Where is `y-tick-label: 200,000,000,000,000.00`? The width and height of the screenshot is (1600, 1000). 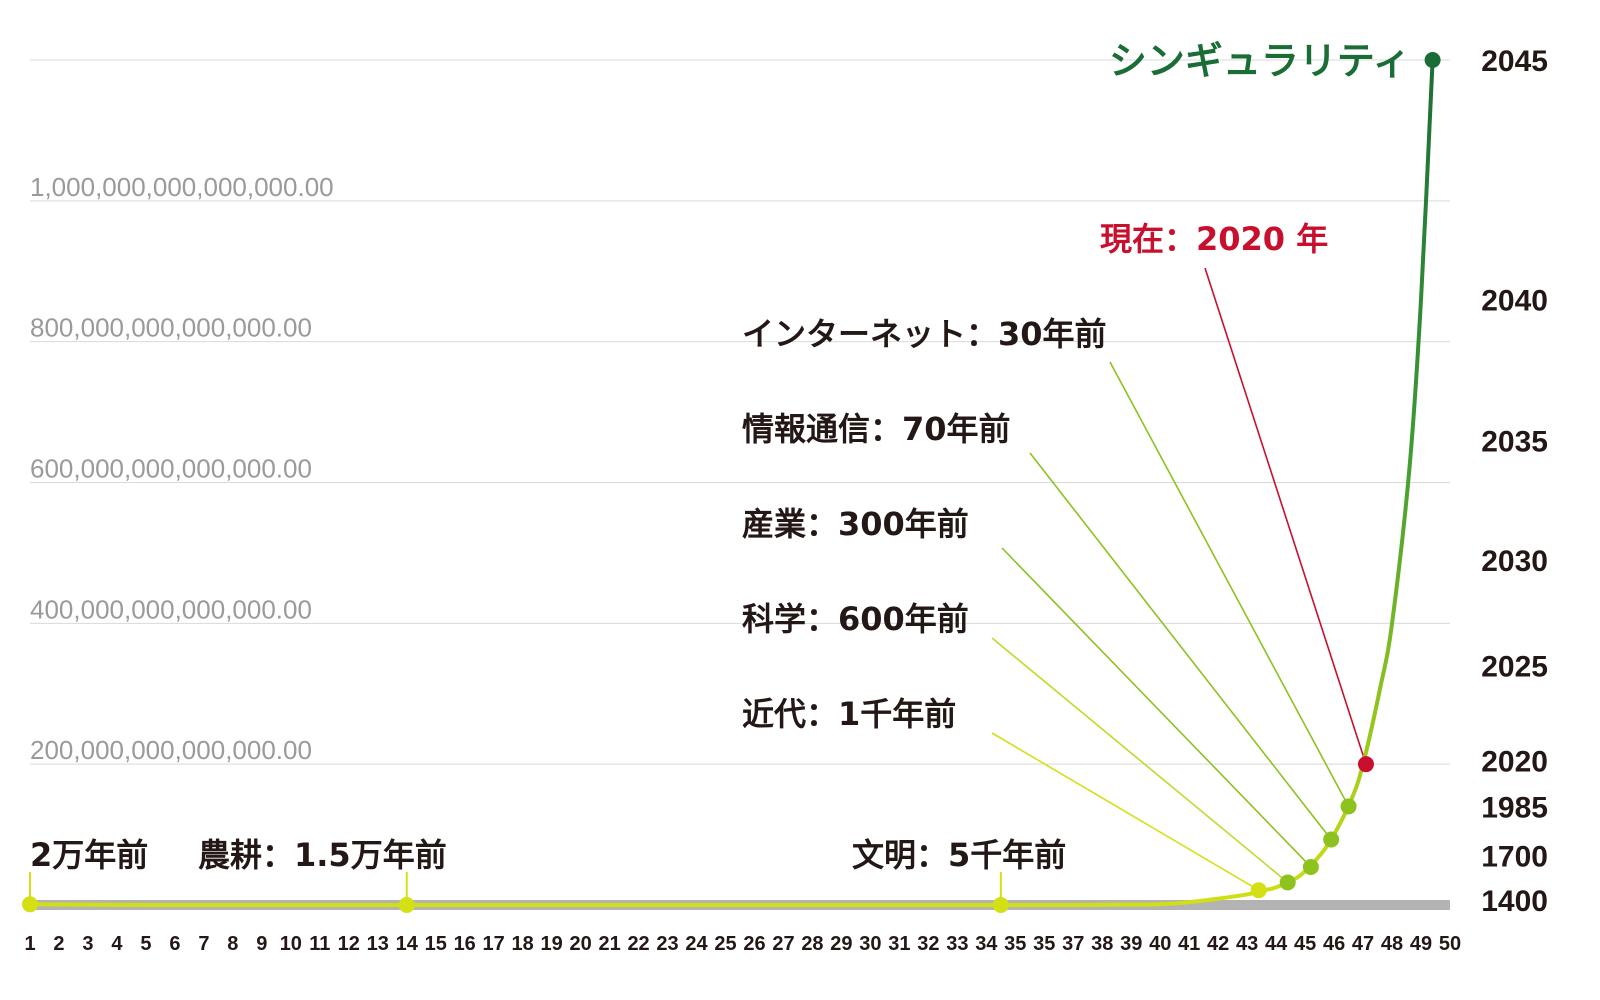 y-tick-label: 200,000,000,000,000.00 is located at coordinates (171, 750).